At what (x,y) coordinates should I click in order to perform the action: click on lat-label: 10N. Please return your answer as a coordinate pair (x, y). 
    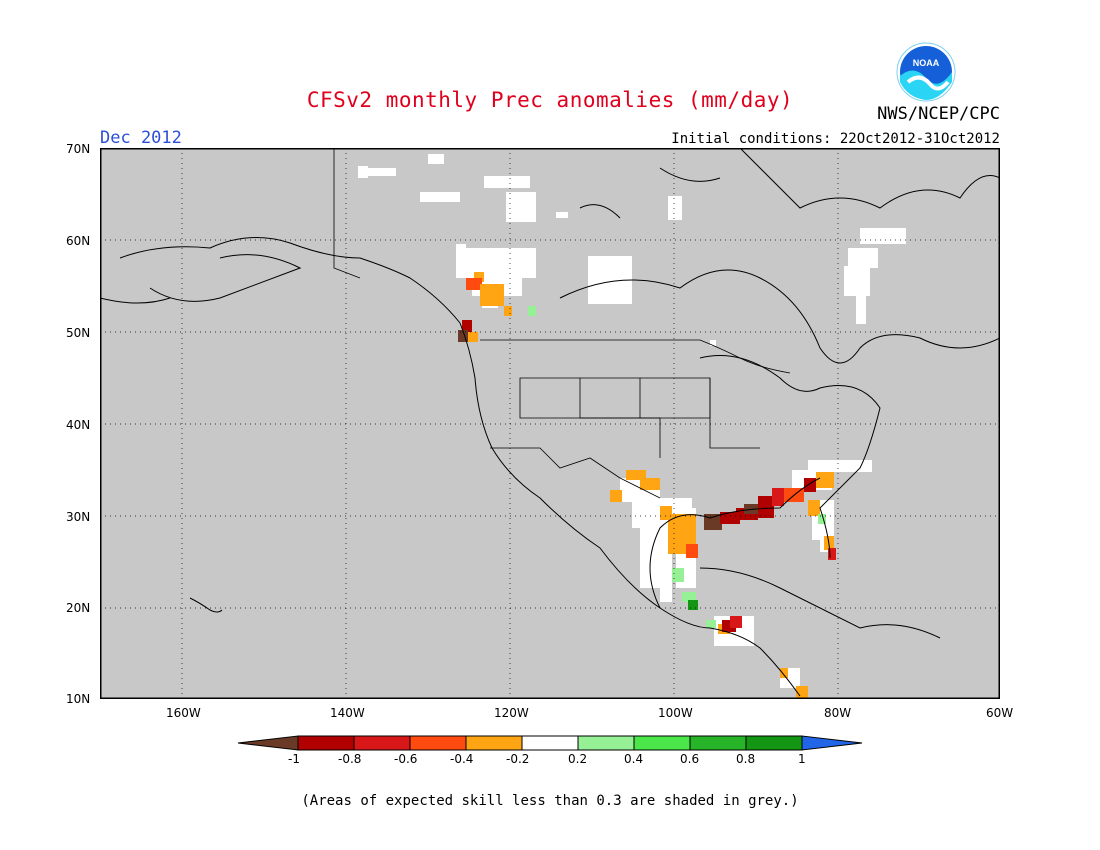
    Looking at the image, I should click on (78, 699).